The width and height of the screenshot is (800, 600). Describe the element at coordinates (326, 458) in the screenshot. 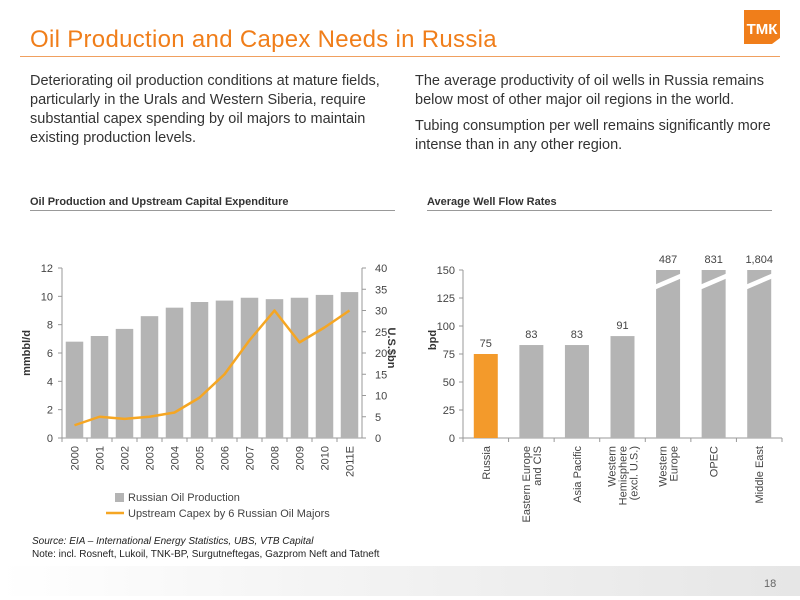

I see `chart1-x-tick-label: 2010` at that location.